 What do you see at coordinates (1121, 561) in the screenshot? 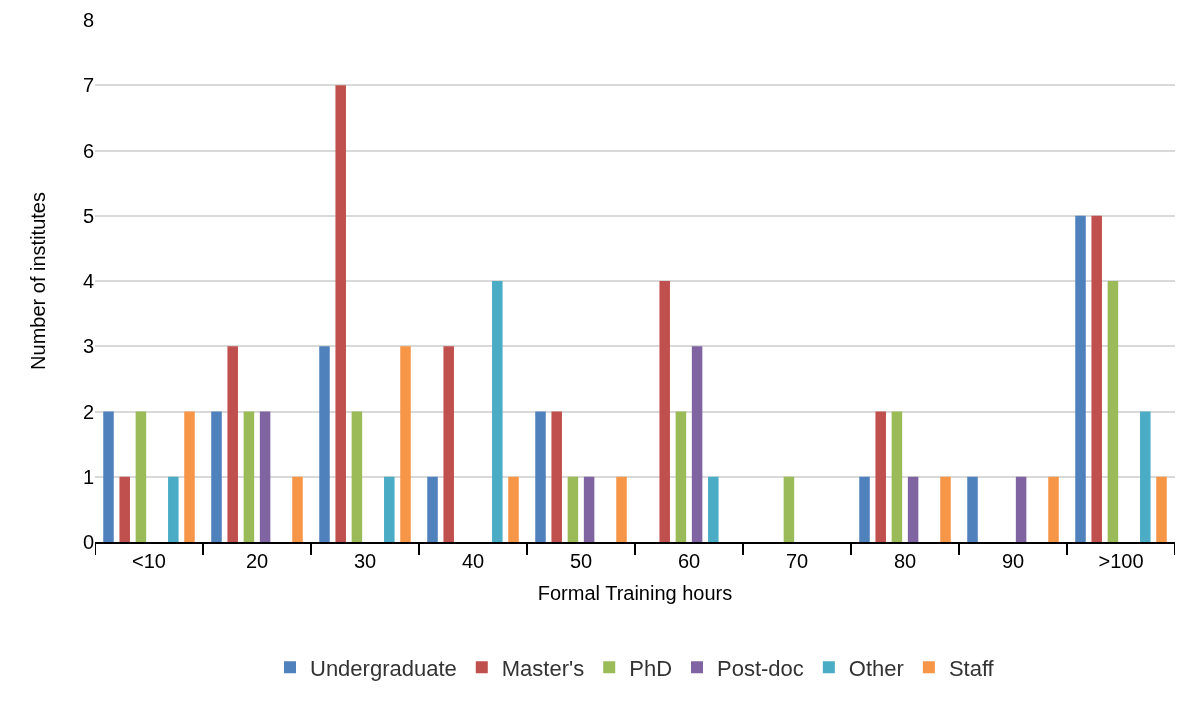
I see `x-tick-label: >100` at bounding box center [1121, 561].